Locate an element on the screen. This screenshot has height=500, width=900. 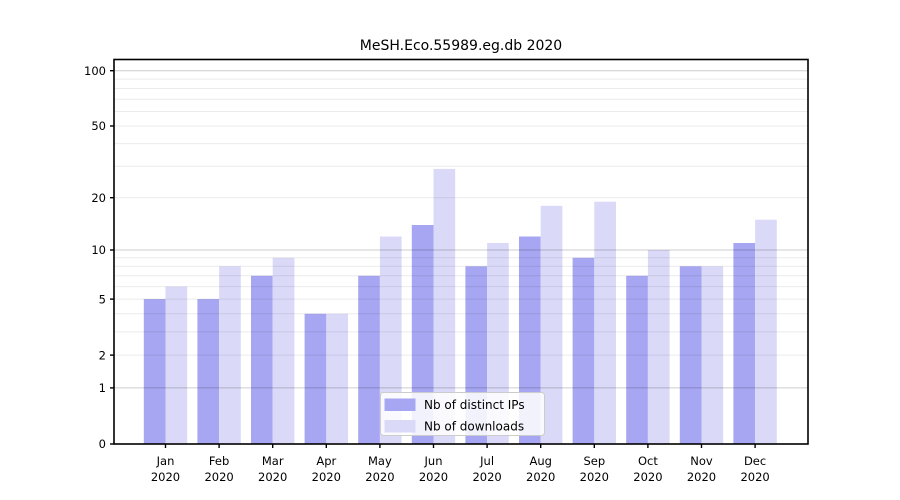
bar-downloads-jun-2020 is located at coordinates (444, 306).